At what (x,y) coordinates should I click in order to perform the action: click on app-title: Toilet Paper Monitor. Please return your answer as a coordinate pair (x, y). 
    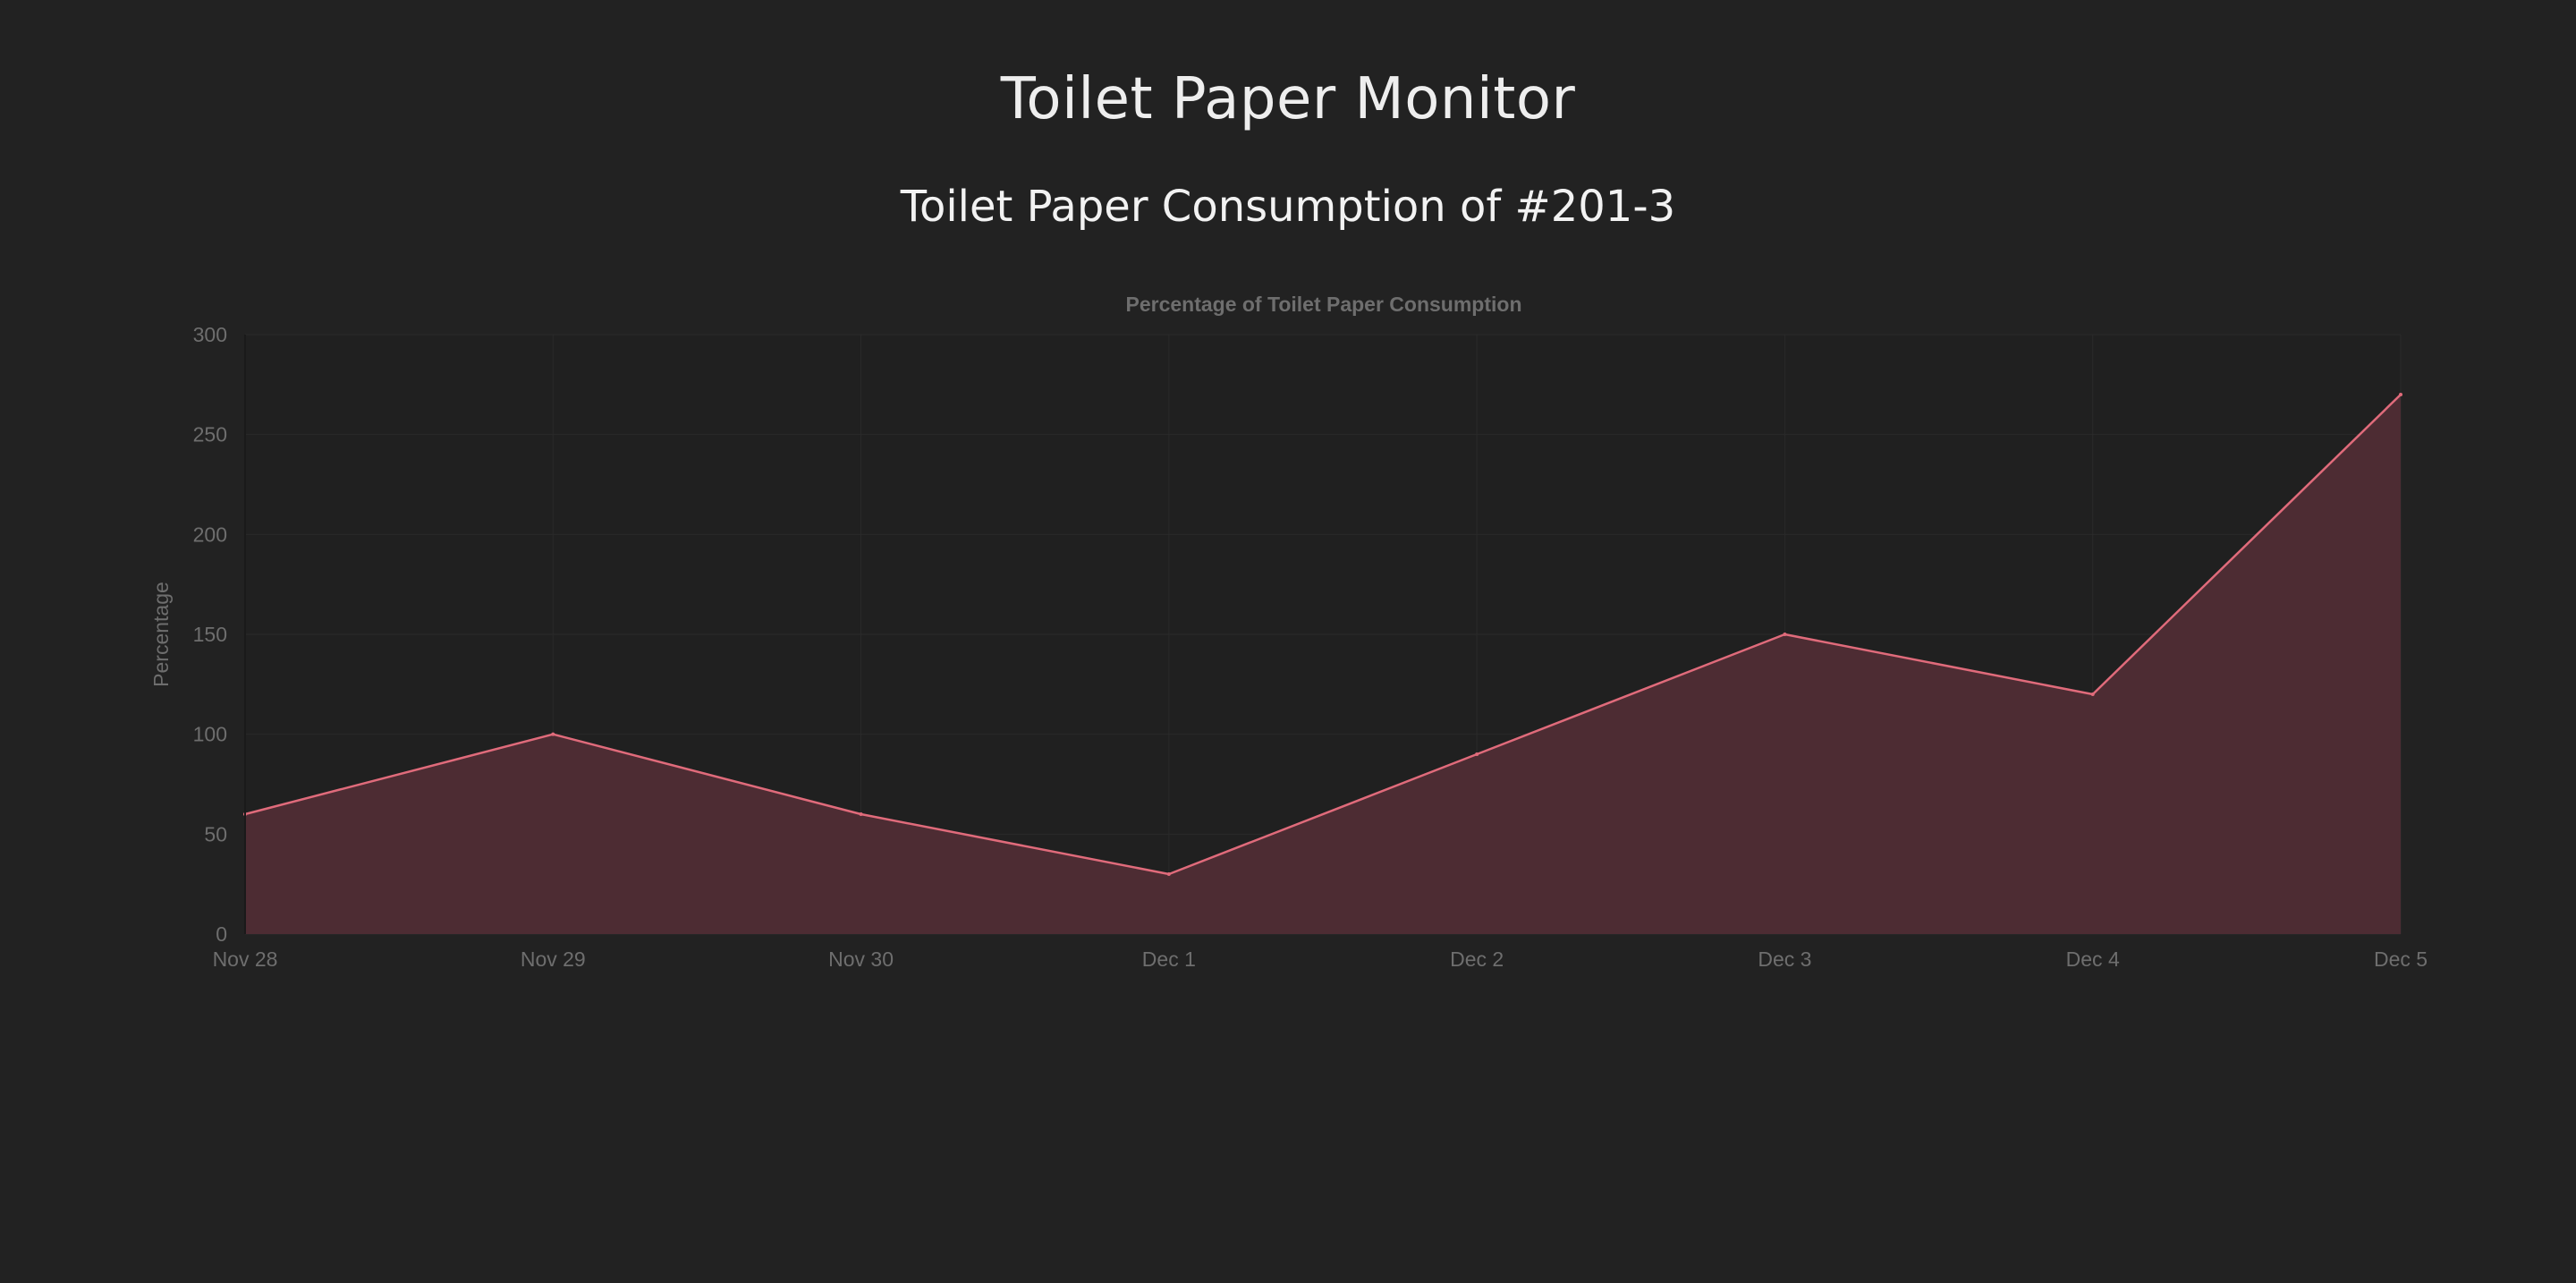
    Looking at the image, I should click on (1288, 99).